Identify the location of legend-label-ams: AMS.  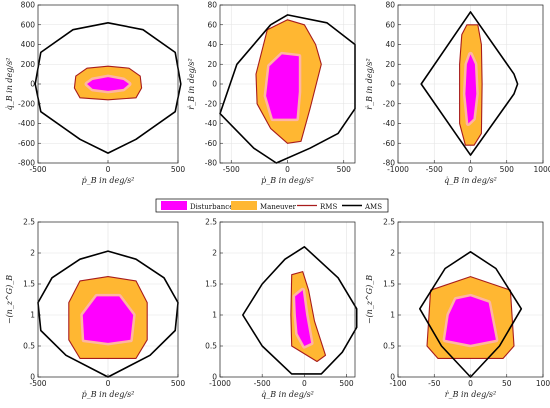
(373, 207).